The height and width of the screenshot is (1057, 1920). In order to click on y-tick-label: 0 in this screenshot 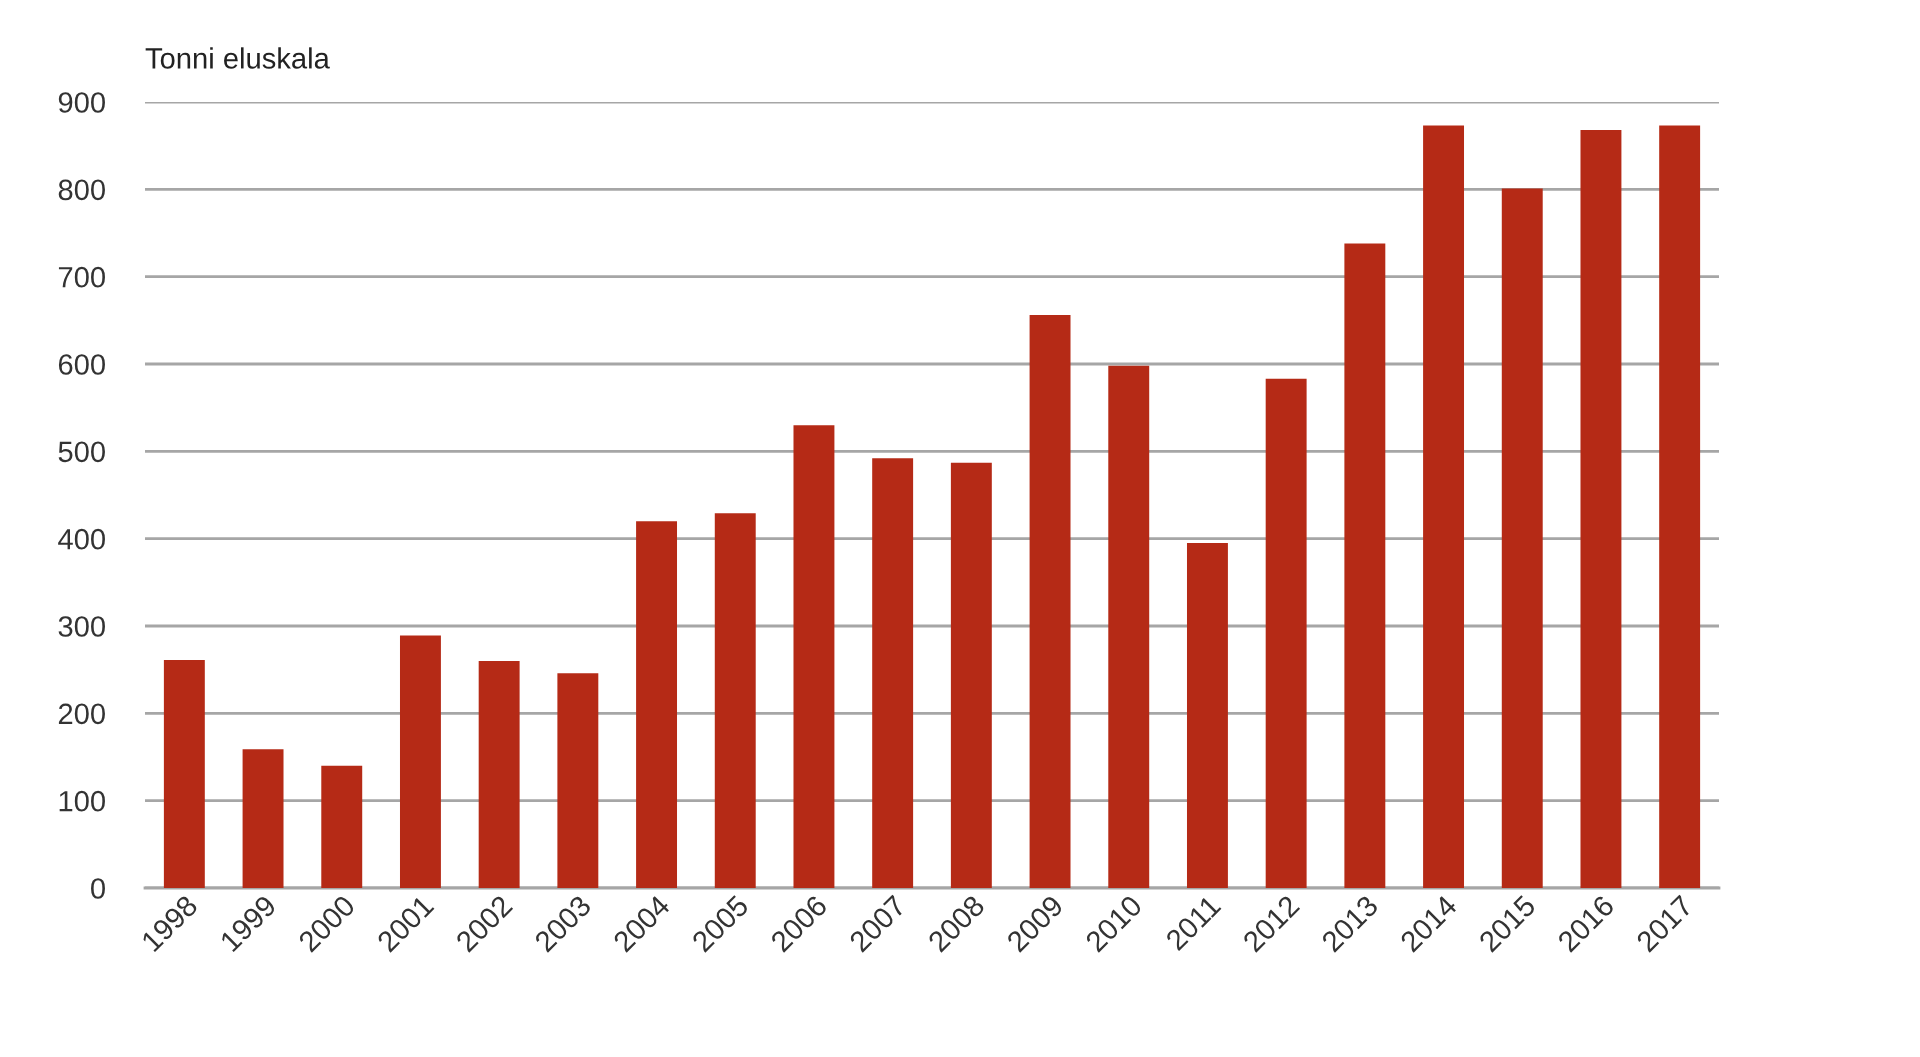, I will do `click(98, 888)`.